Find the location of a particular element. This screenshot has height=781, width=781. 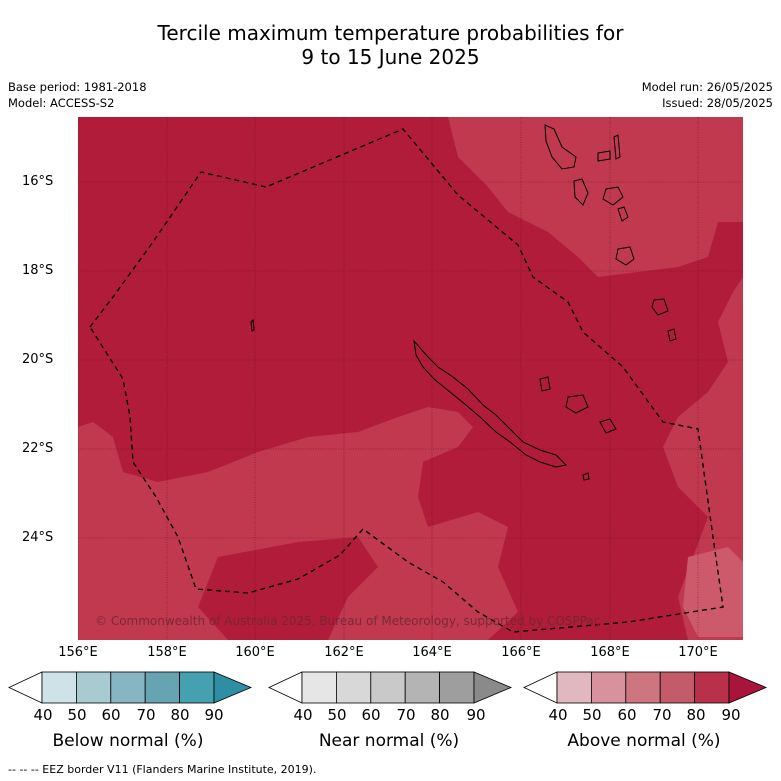

below-tick-80: 80 is located at coordinates (180, 715).